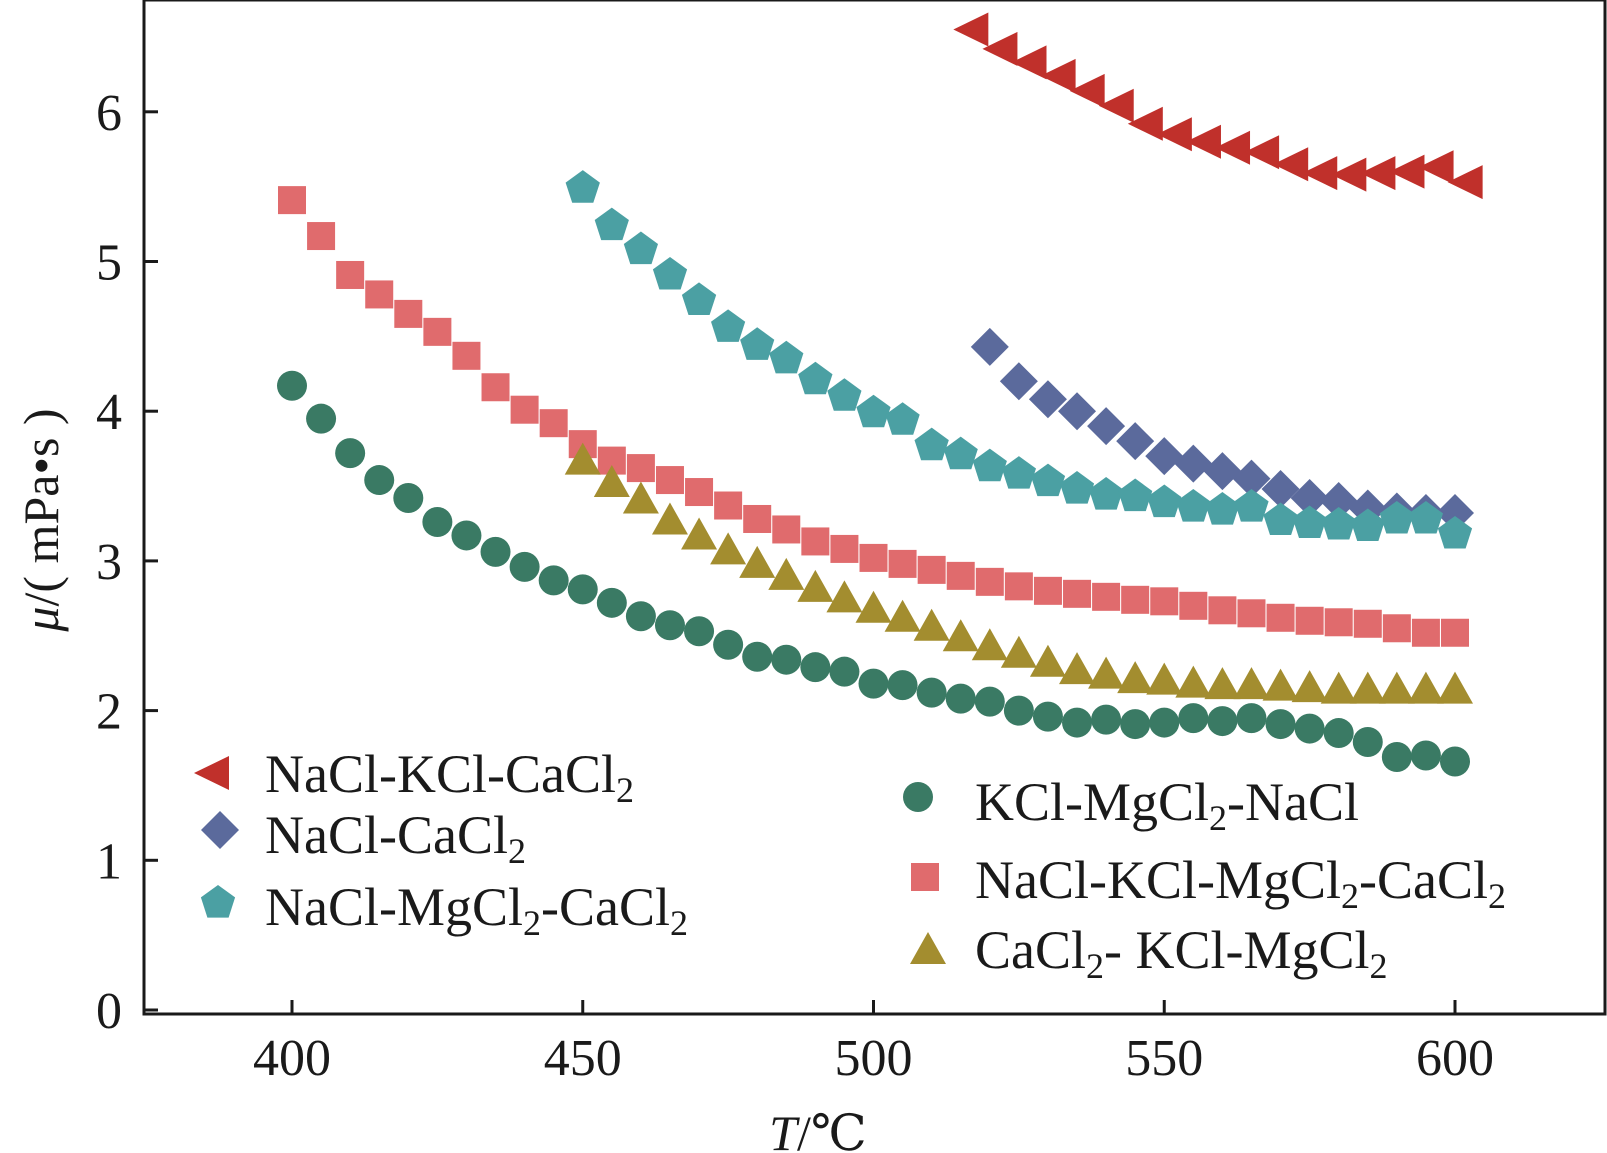 This screenshot has width=1607, height=1153. Describe the element at coordinates (109, 412) in the screenshot. I see `y-tick-label-4: 4` at that location.